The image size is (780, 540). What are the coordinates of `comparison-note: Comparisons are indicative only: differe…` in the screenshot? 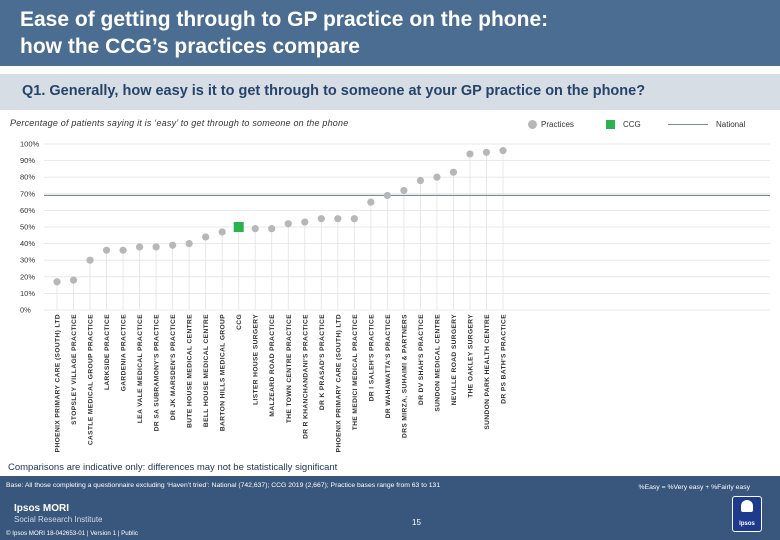 It's located at (173, 467).